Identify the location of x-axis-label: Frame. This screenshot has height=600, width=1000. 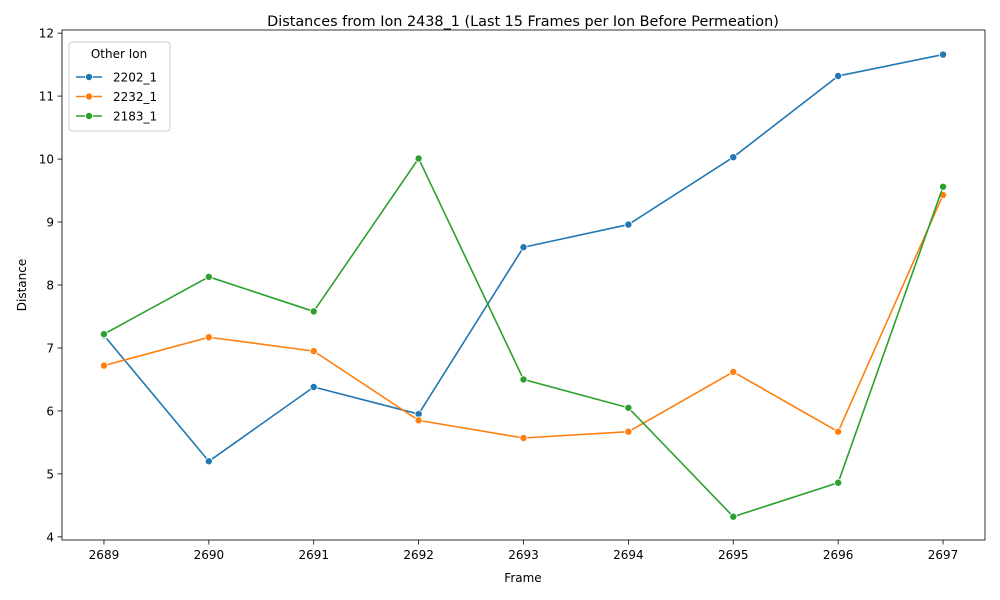
(522, 578).